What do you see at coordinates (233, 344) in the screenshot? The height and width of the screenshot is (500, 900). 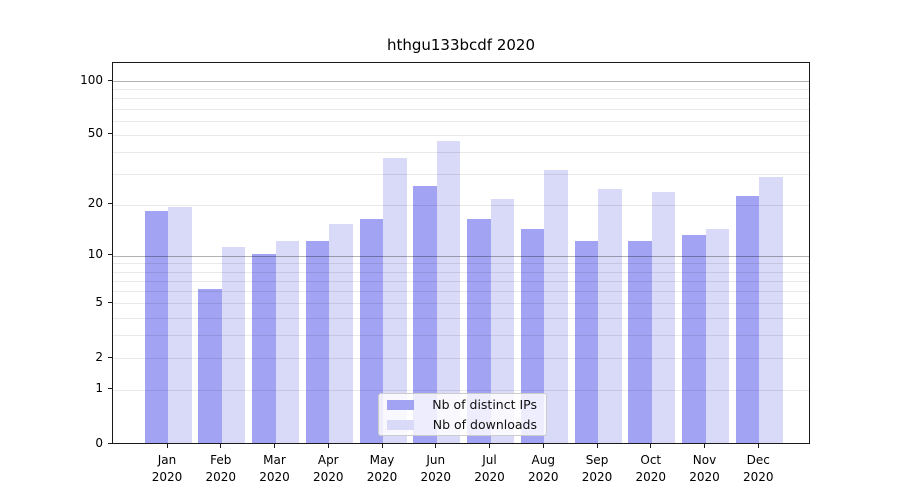 I see `bar-downloads-feb` at bounding box center [233, 344].